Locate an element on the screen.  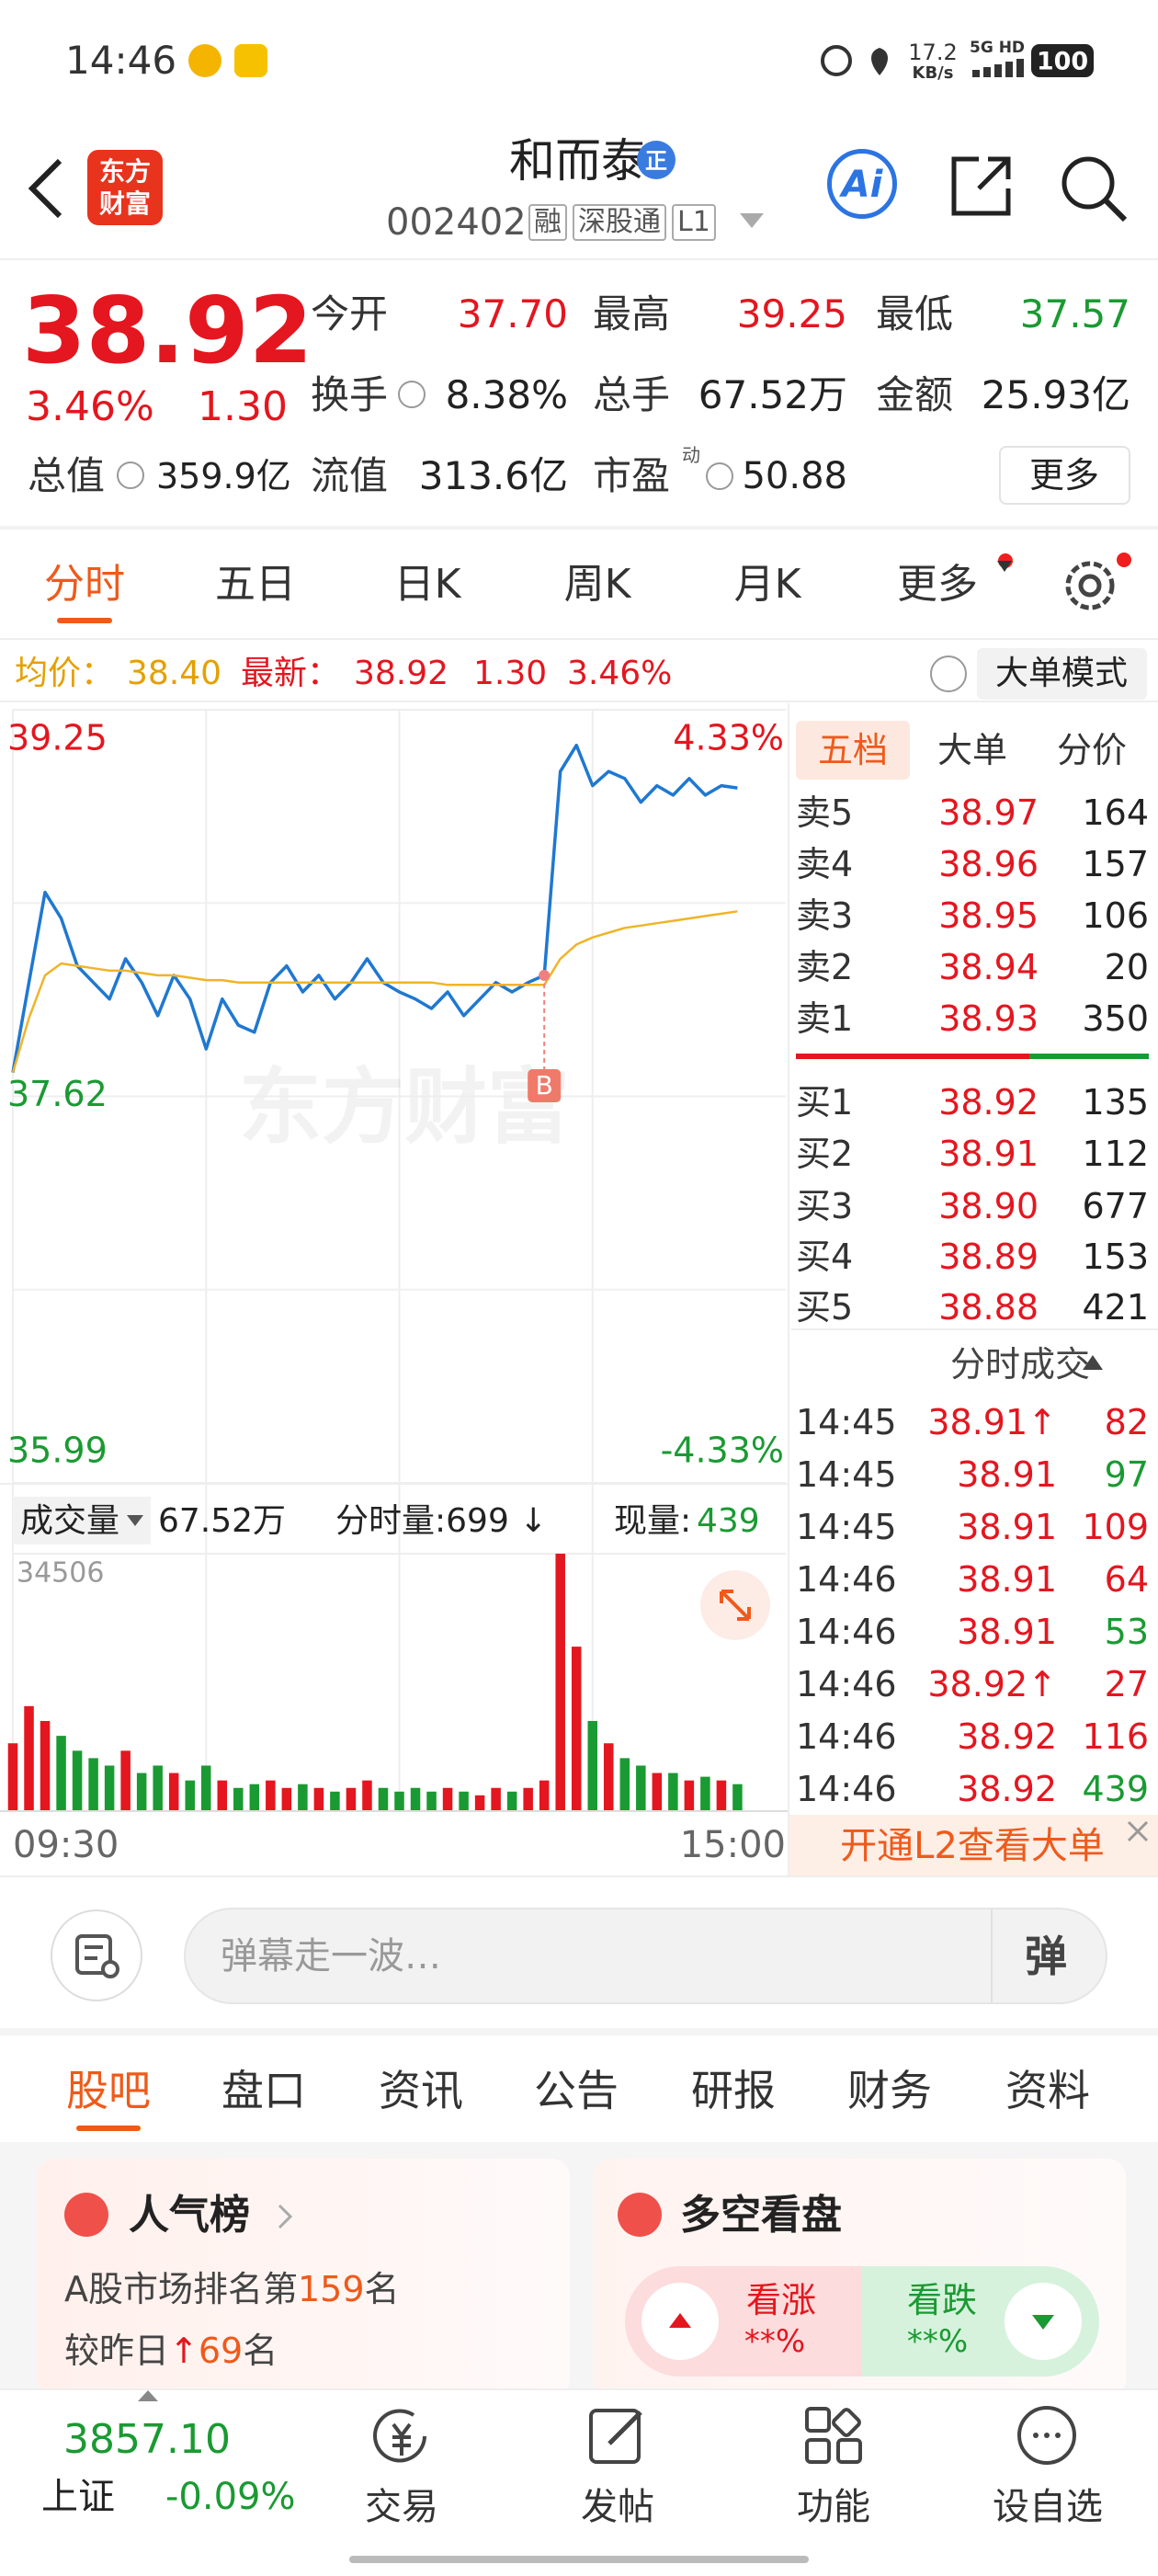
trade-price: 38.91 is located at coordinates (1007, 1474).